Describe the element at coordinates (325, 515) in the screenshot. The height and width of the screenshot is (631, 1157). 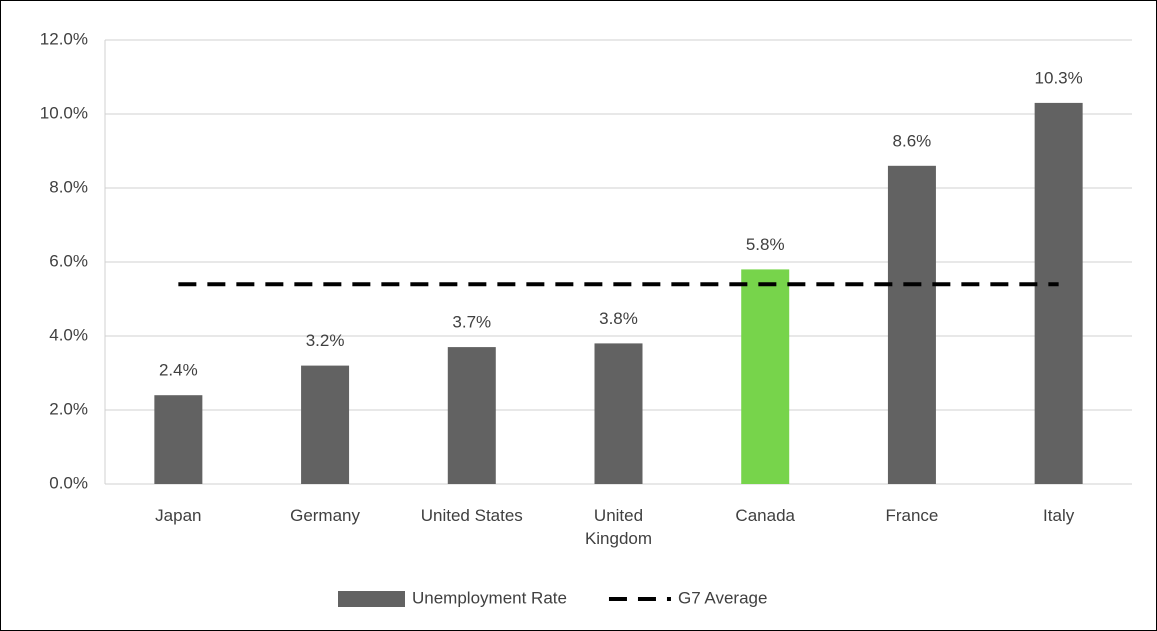
I see `x-tick-label: Germany` at that location.